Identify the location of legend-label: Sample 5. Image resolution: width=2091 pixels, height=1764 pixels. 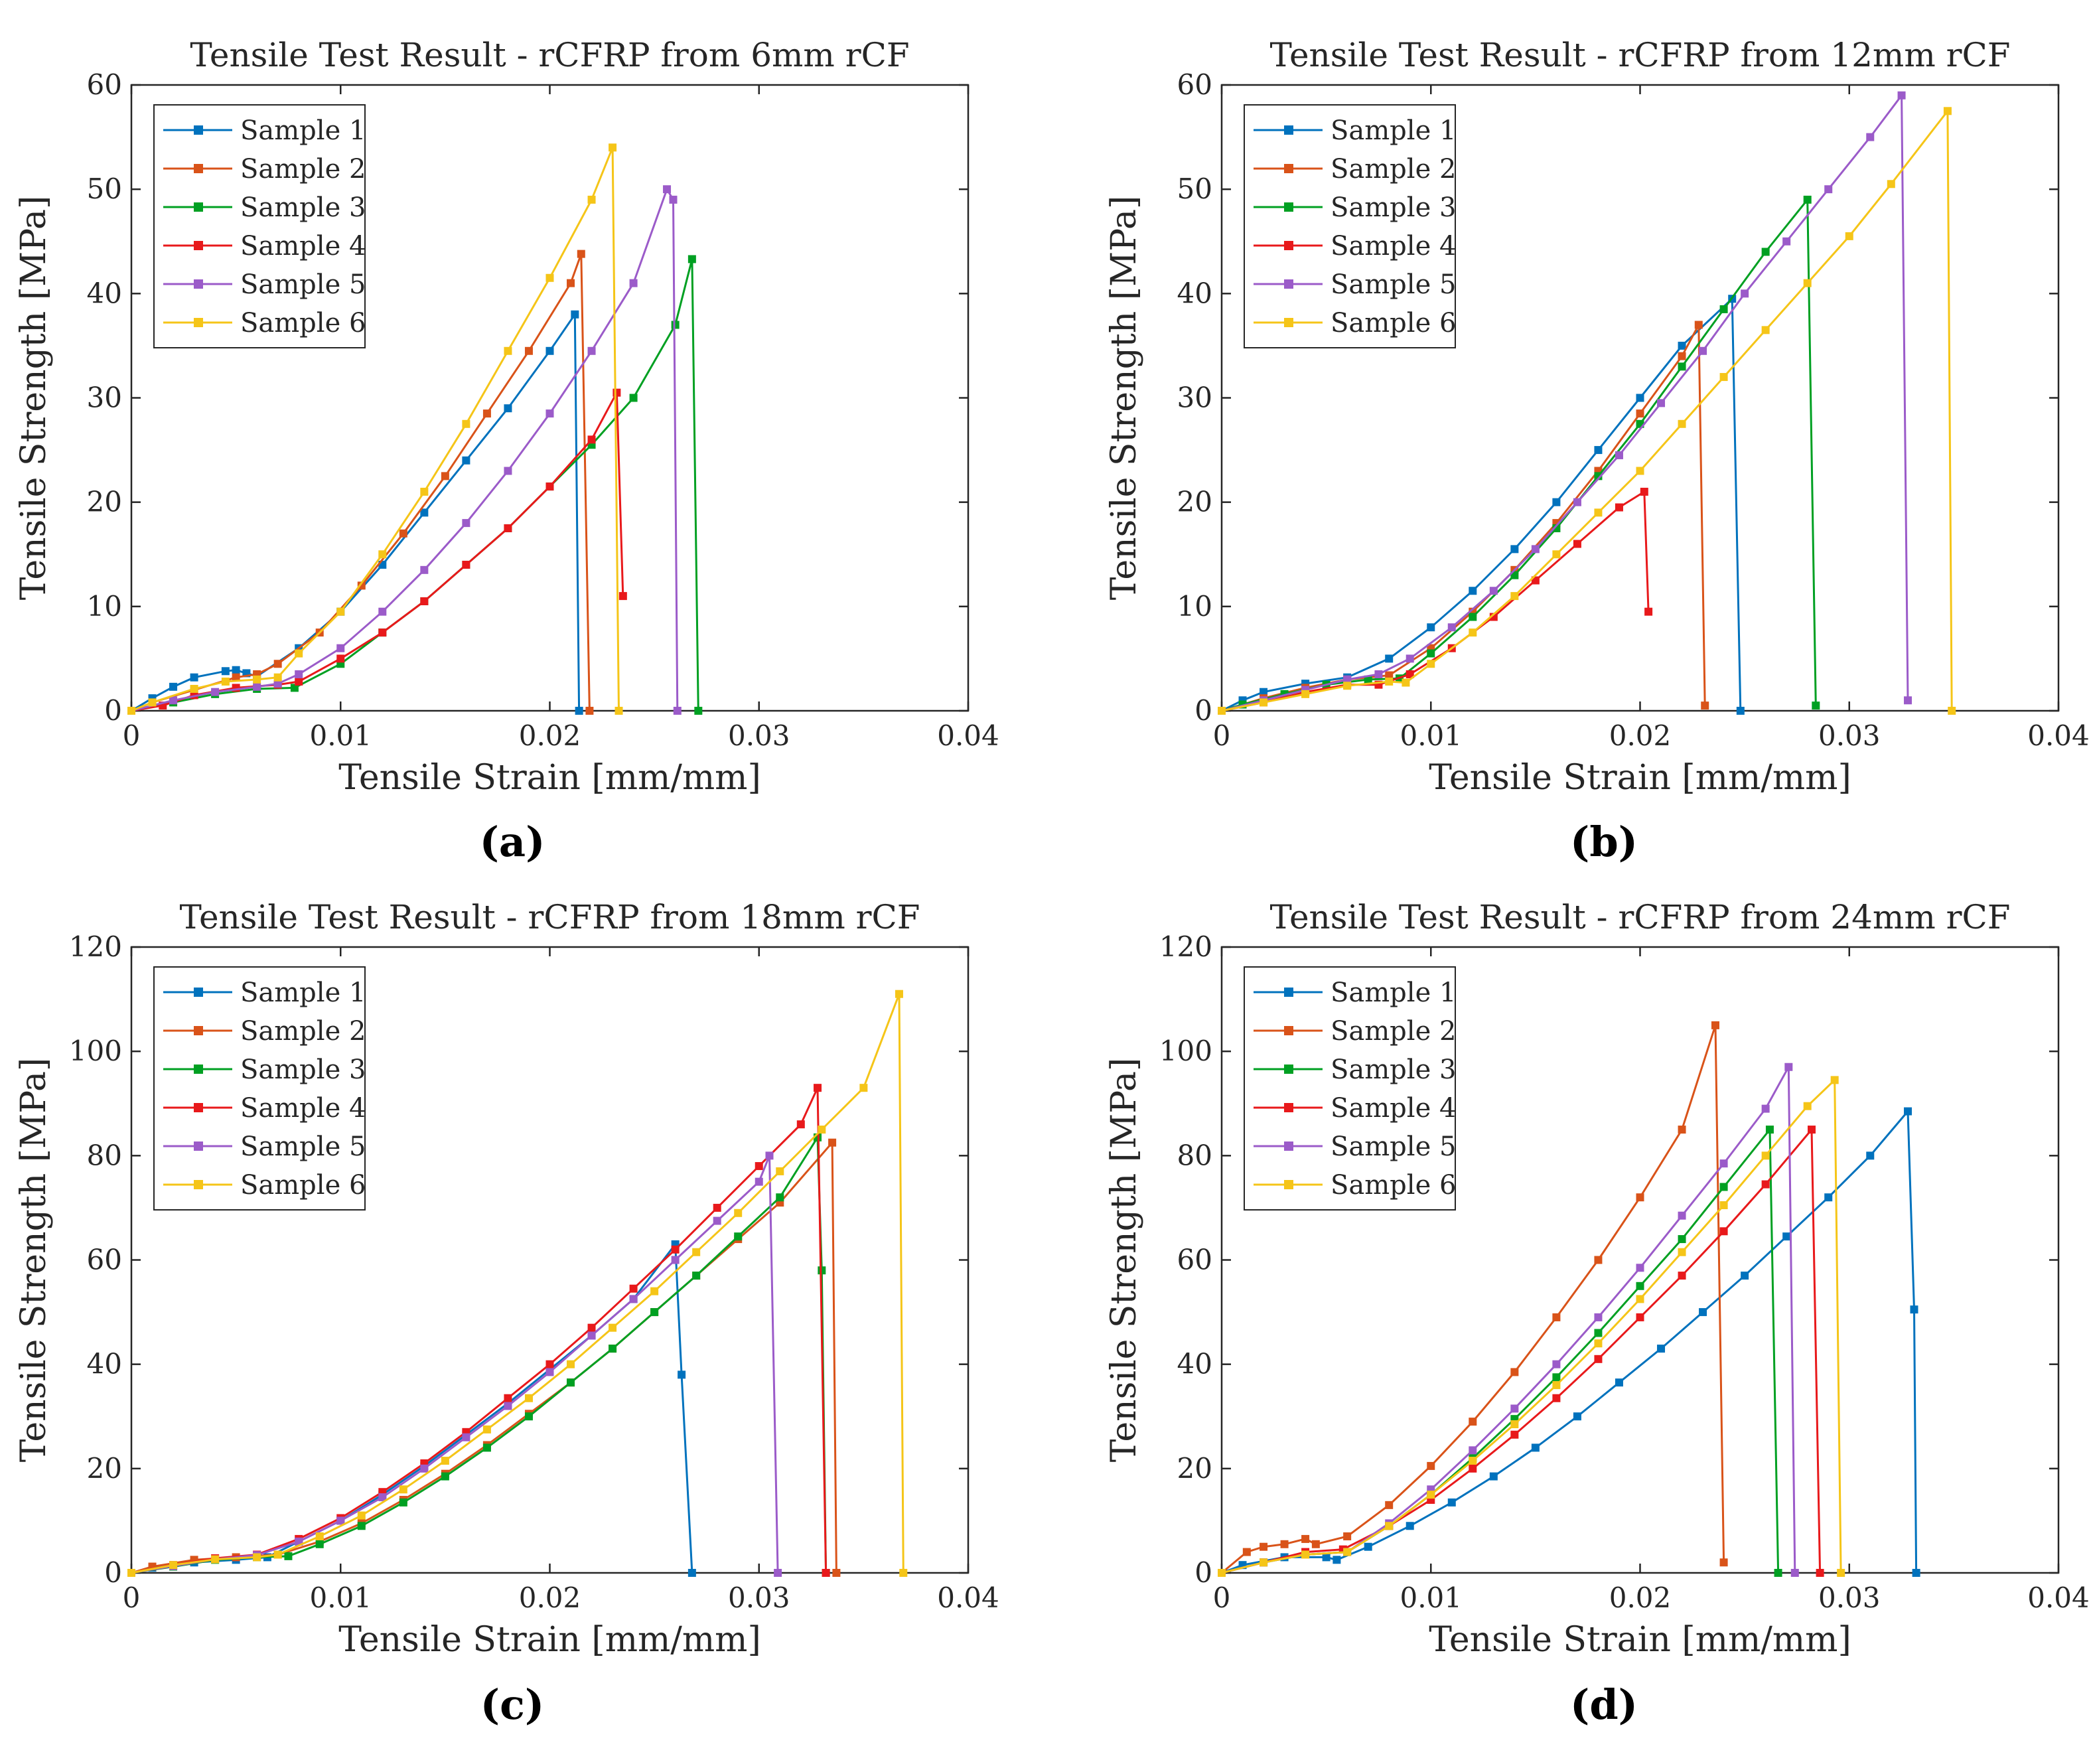
(1393, 284).